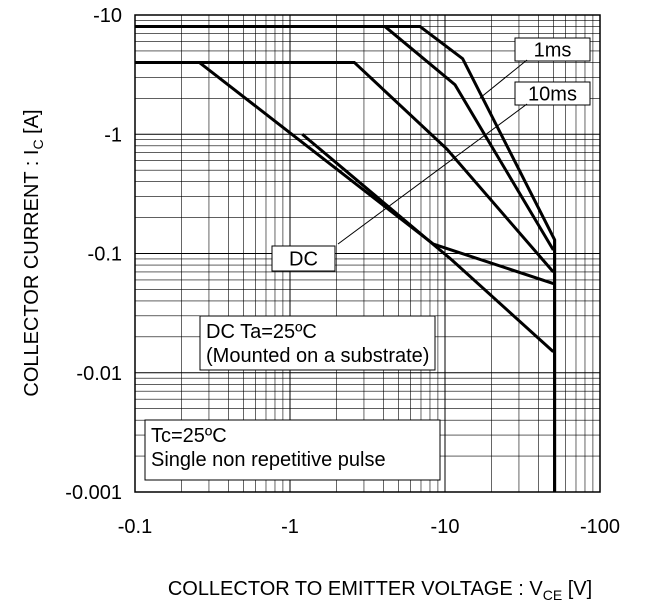 The width and height of the screenshot is (661, 611). What do you see at coordinates (261, 332) in the screenshot?
I see `annotation-text: DC Ta=25ºC` at bounding box center [261, 332].